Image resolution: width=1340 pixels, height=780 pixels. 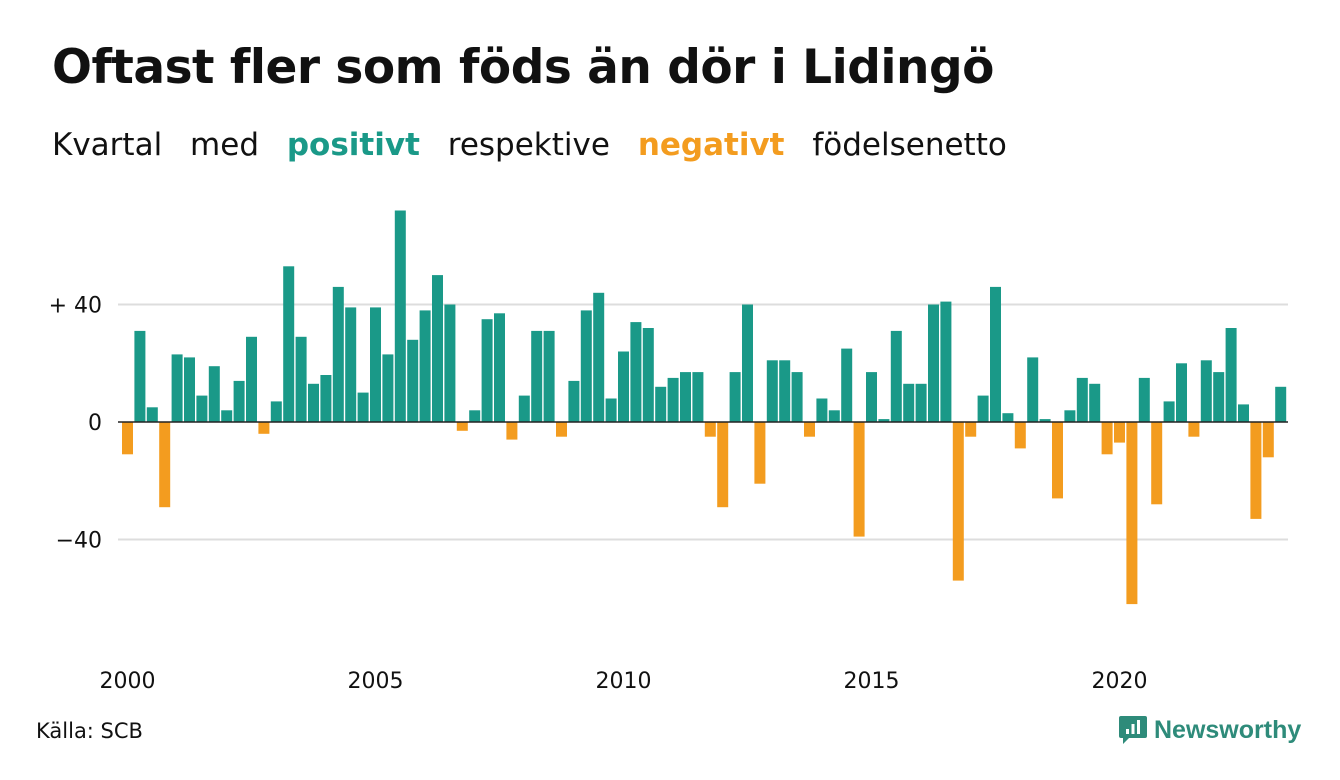 What do you see at coordinates (128, 681) in the screenshot?
I see `x-tick-label: 2000` at bounding box center [128, 681].